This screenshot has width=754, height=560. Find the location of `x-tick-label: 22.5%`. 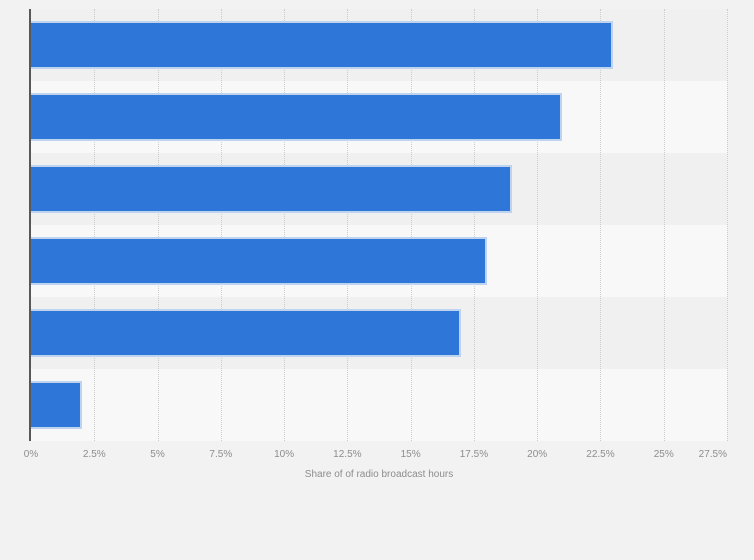

x-tick-label: 22.5% is located at coordinates (600, 454).